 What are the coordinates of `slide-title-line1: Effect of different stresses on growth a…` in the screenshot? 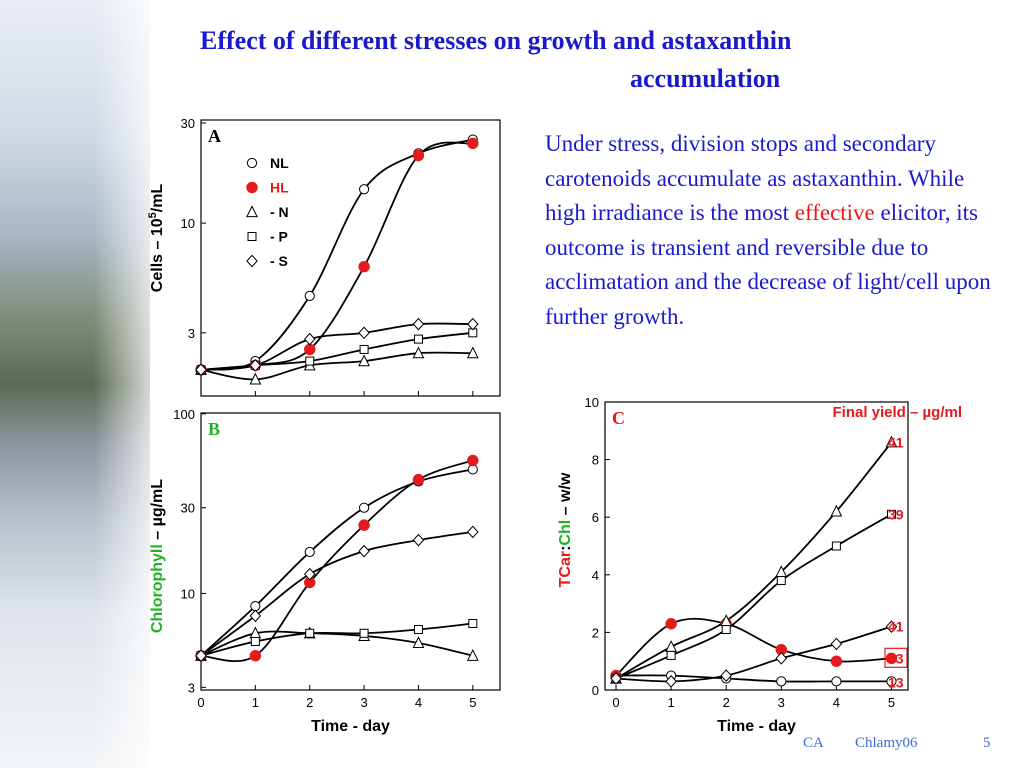 It's located at (496, 40).